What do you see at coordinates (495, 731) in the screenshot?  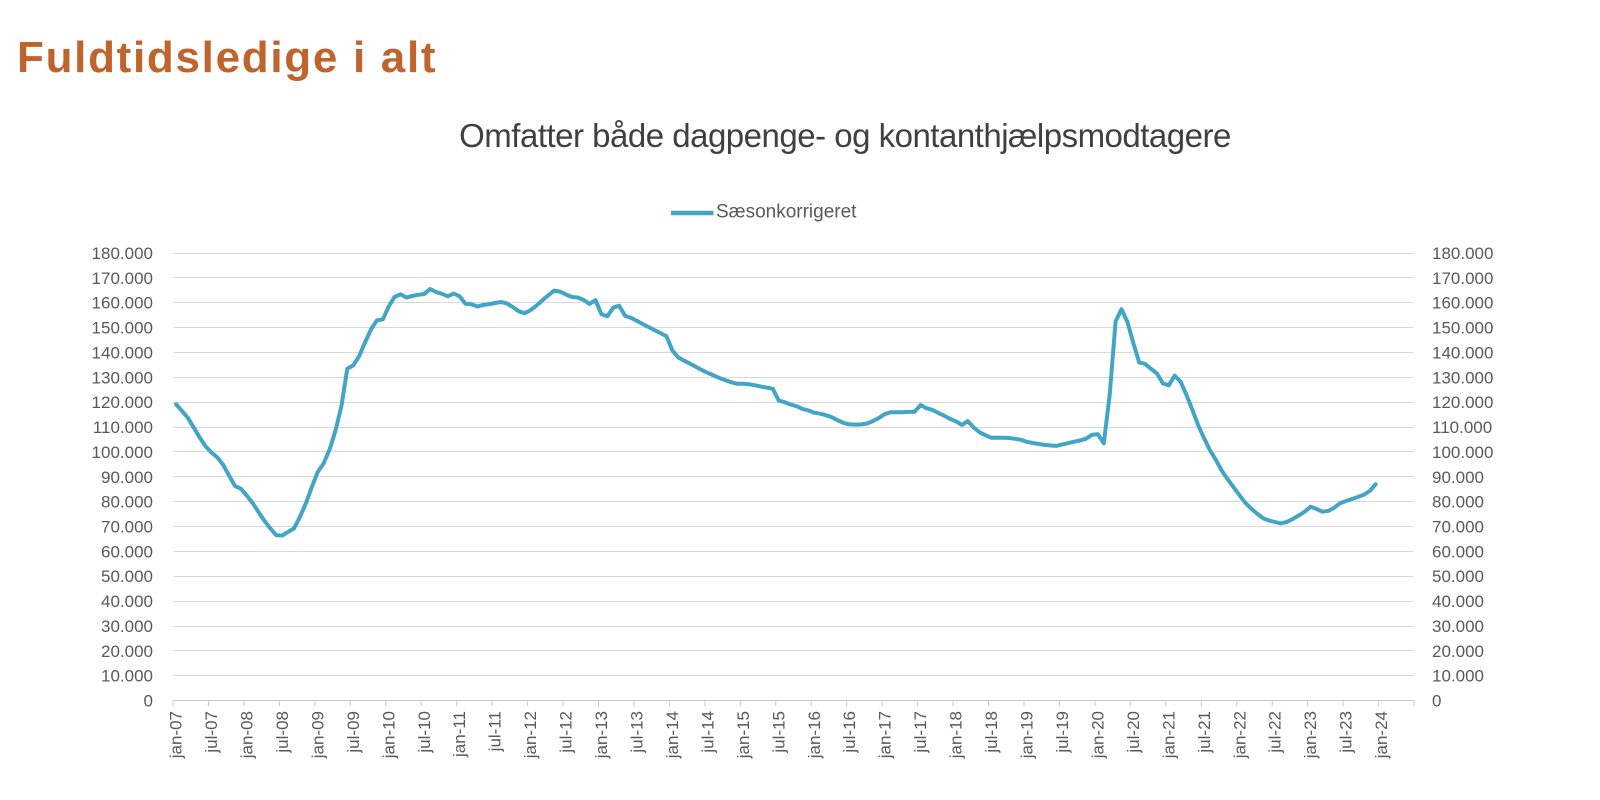 I see `svg-text: jul-11` at bounding box center [495, 731].